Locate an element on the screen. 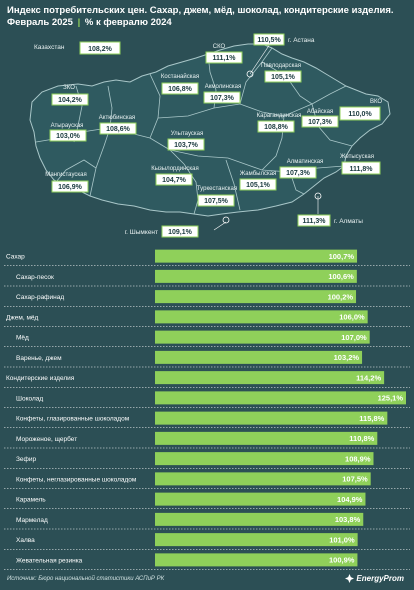 This screenshot has height=590, width=414. bar-row: Мармелад 103,8% is located at coordinates (207, 521).